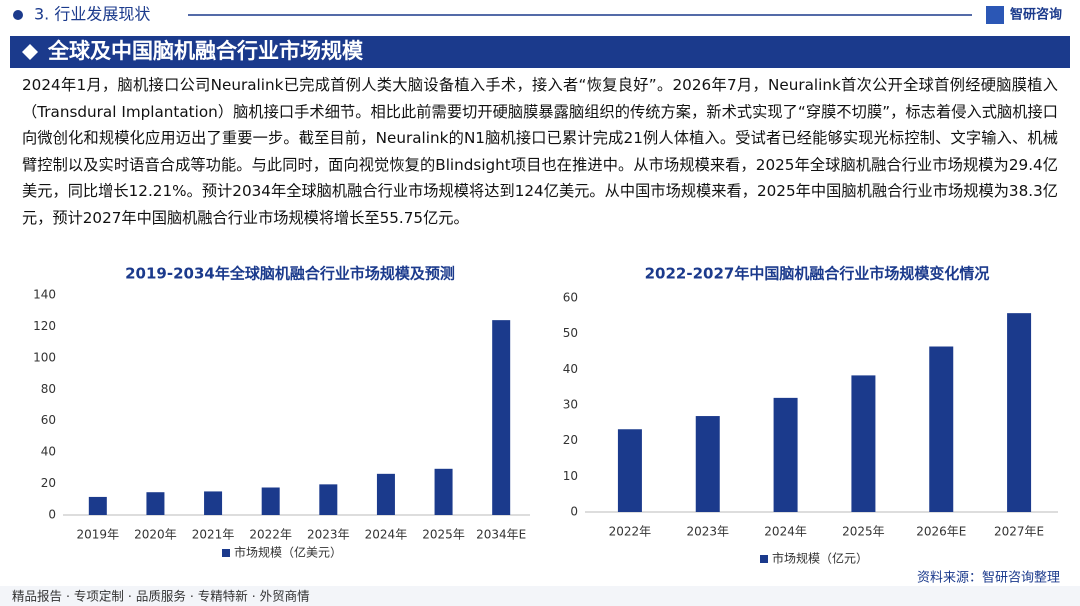 This screenshot has width=1080, height=606. I want to click on footer-bar, so click(540, 596).